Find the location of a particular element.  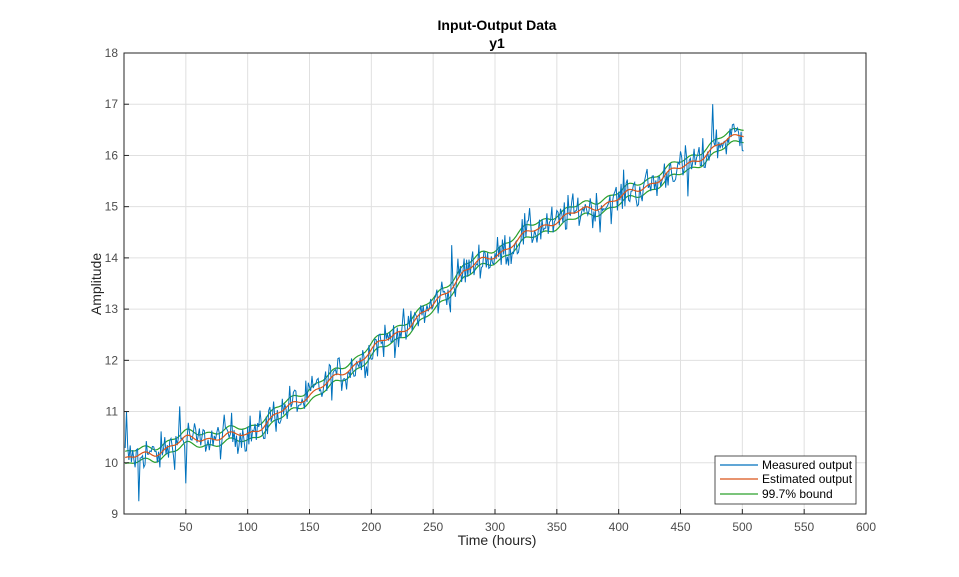

legend-box is located at coordinates (785, 480).